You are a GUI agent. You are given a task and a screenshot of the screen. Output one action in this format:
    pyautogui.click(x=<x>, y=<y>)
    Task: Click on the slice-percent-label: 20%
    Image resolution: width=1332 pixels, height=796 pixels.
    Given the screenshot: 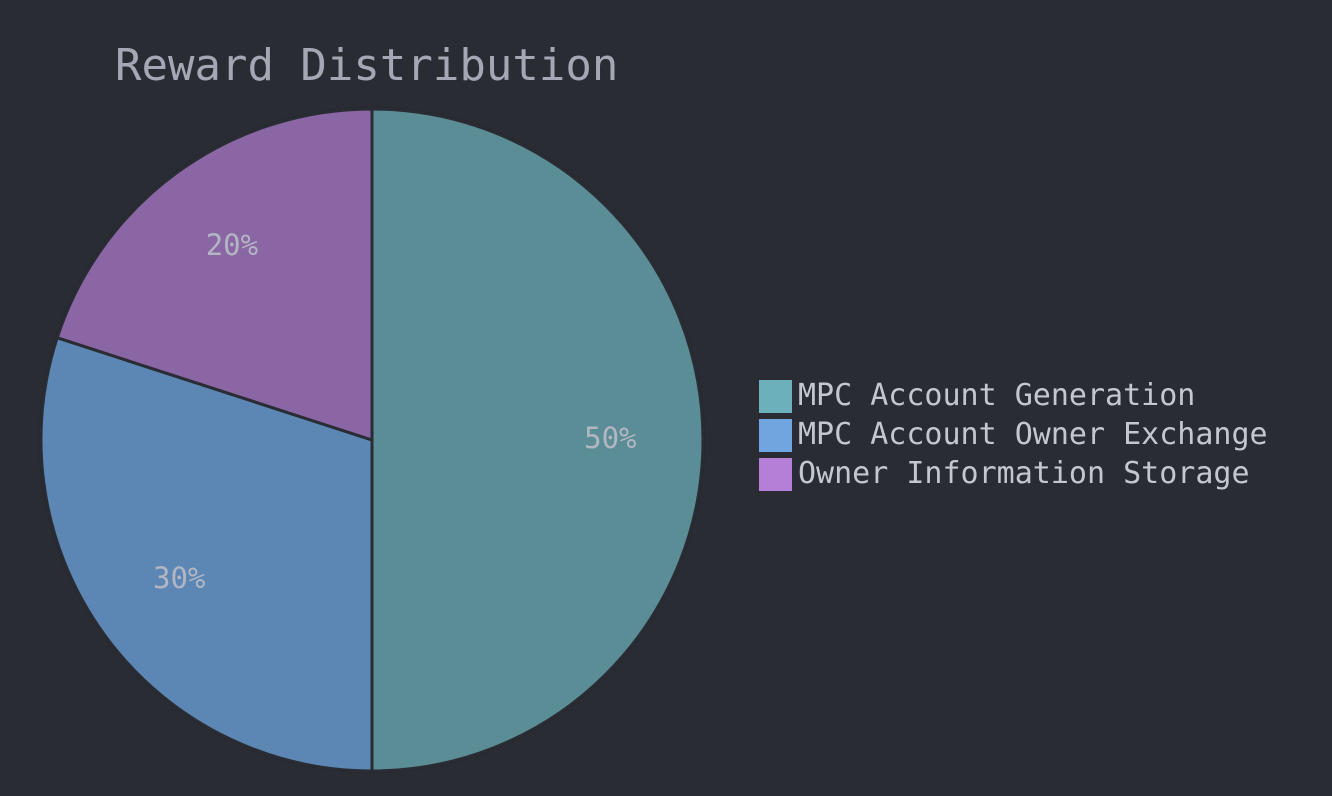 What is the action you would take?
    pyautogui.click(x=232, y=245)
    